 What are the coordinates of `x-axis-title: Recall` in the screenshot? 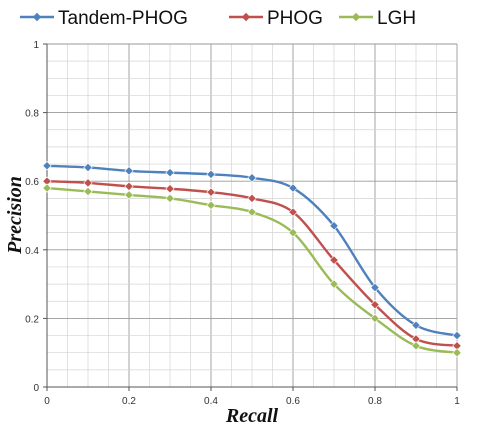 It's located at (252, 416).